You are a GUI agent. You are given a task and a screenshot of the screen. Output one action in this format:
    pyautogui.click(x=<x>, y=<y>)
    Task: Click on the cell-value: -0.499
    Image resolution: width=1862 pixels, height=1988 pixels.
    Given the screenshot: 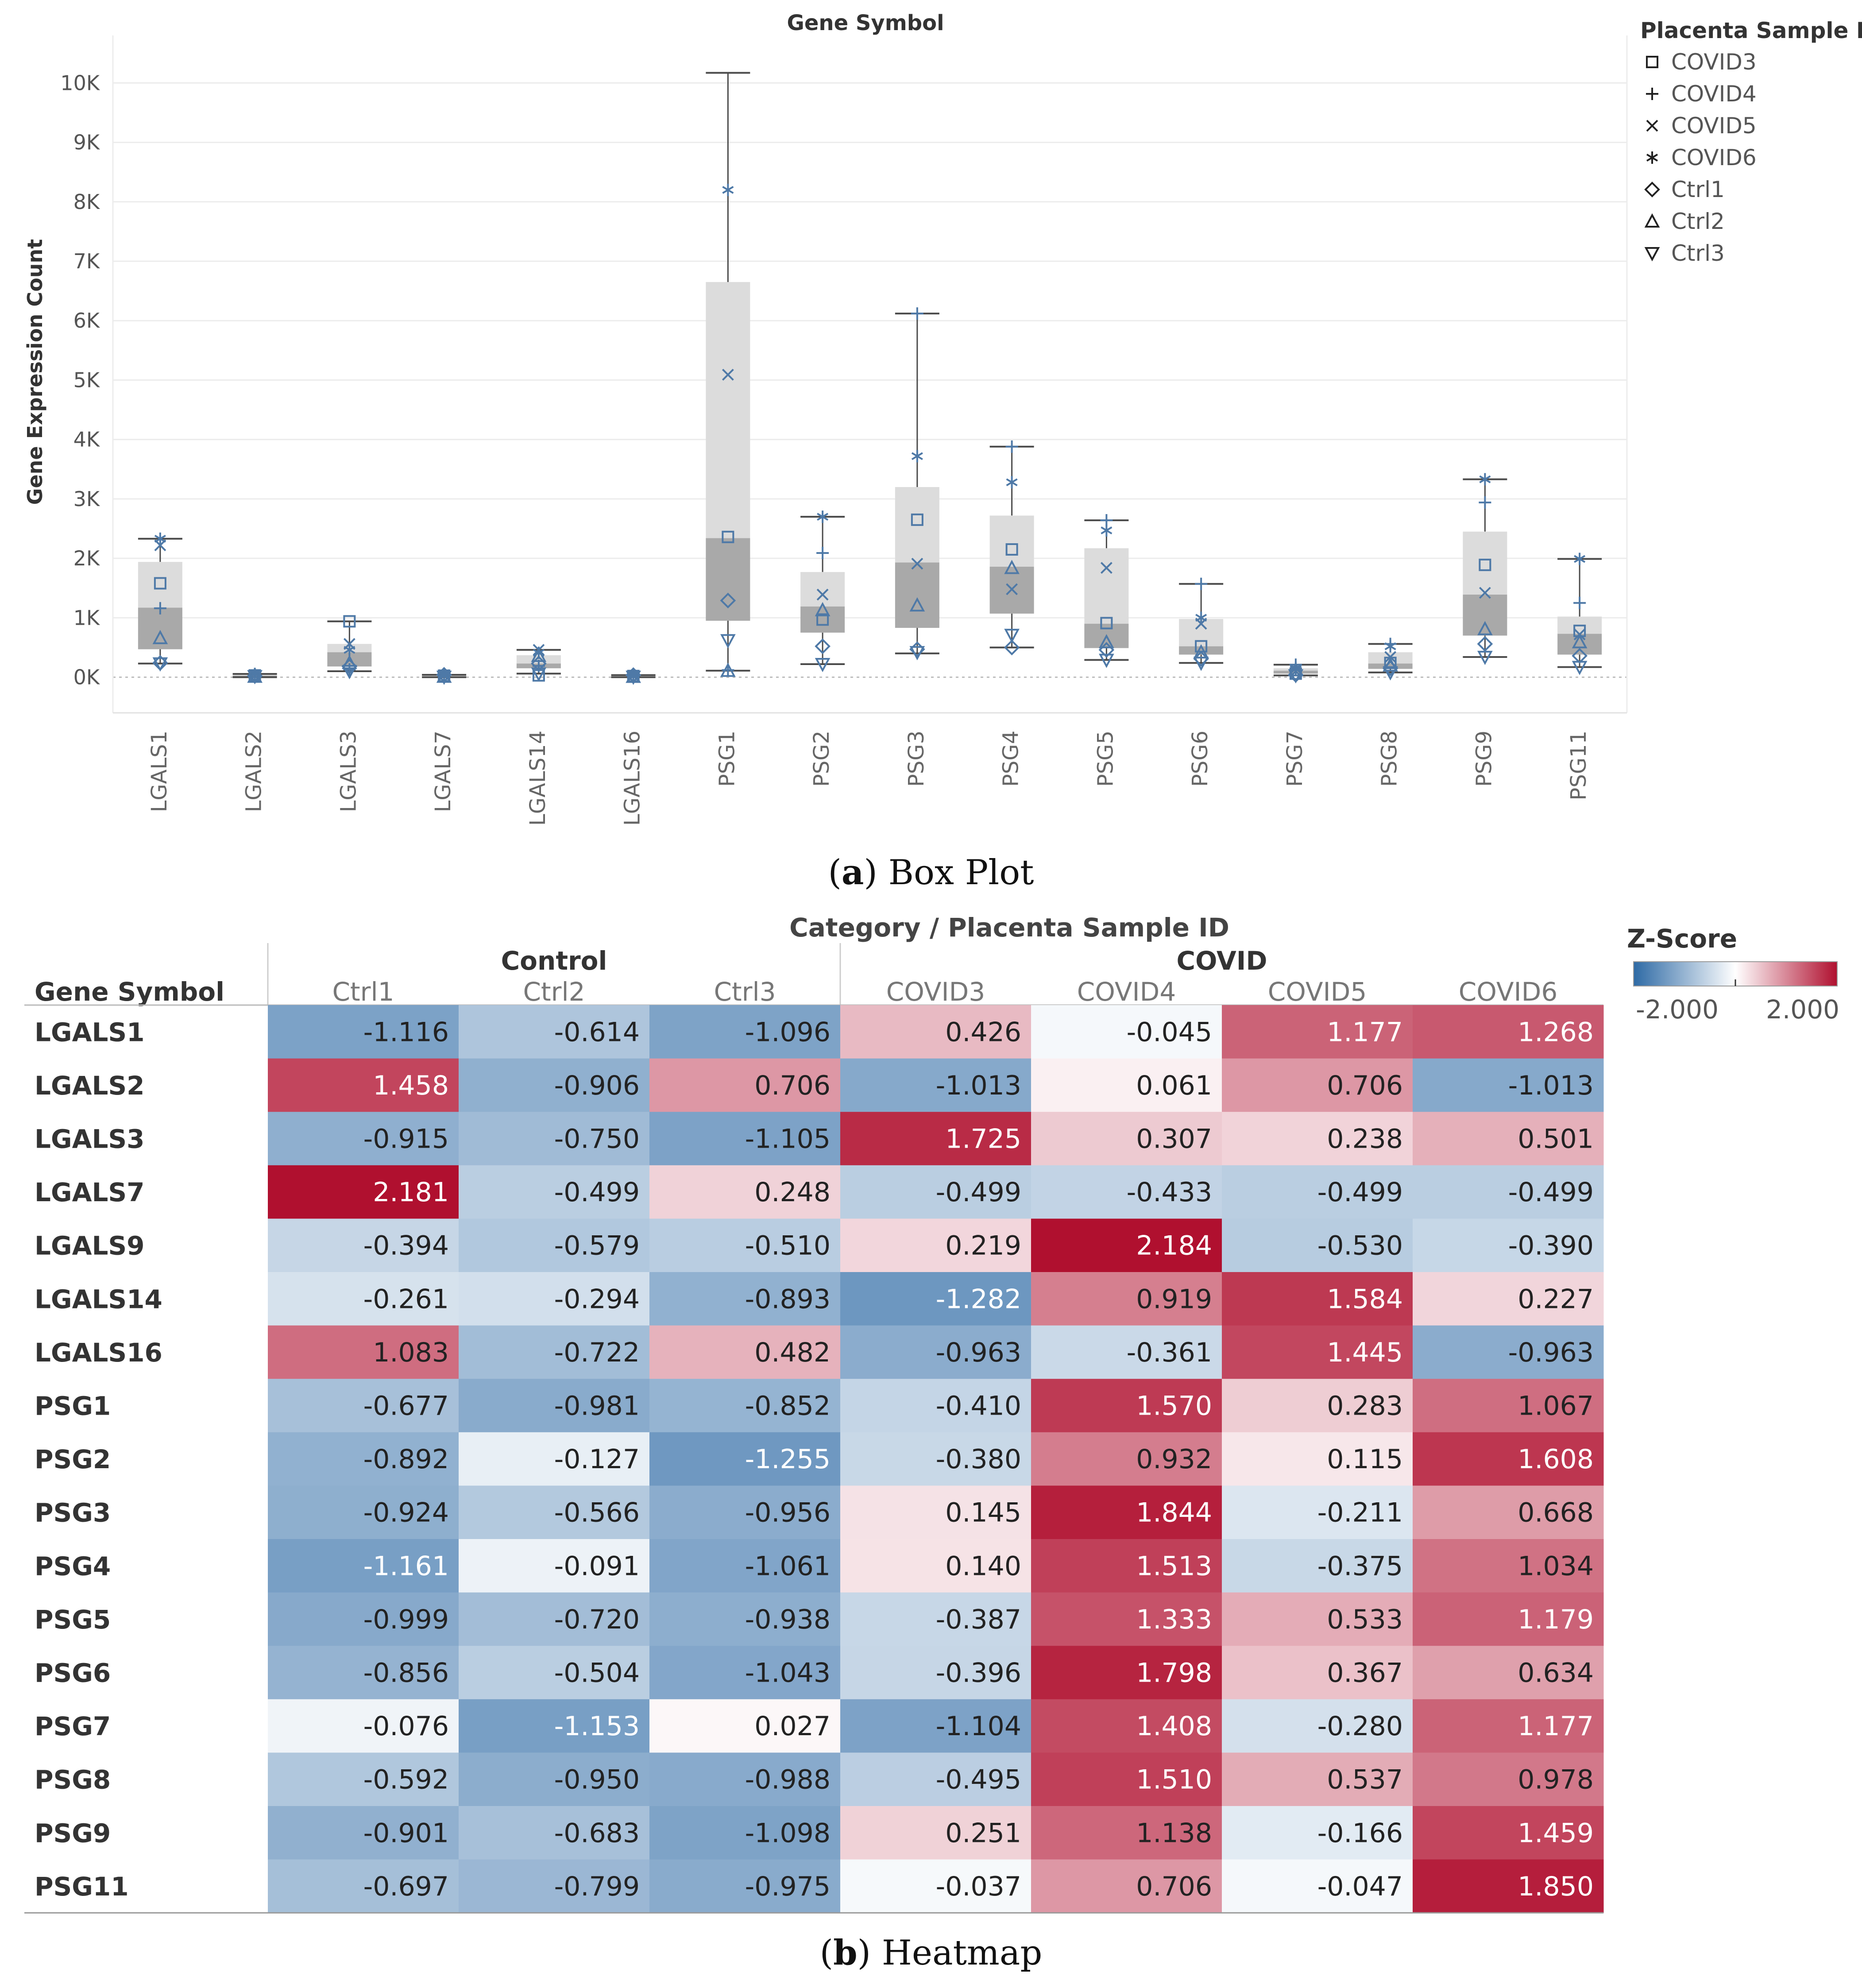 What is the action you would take?
    pyautogui.click(x=978, y=1193)
    